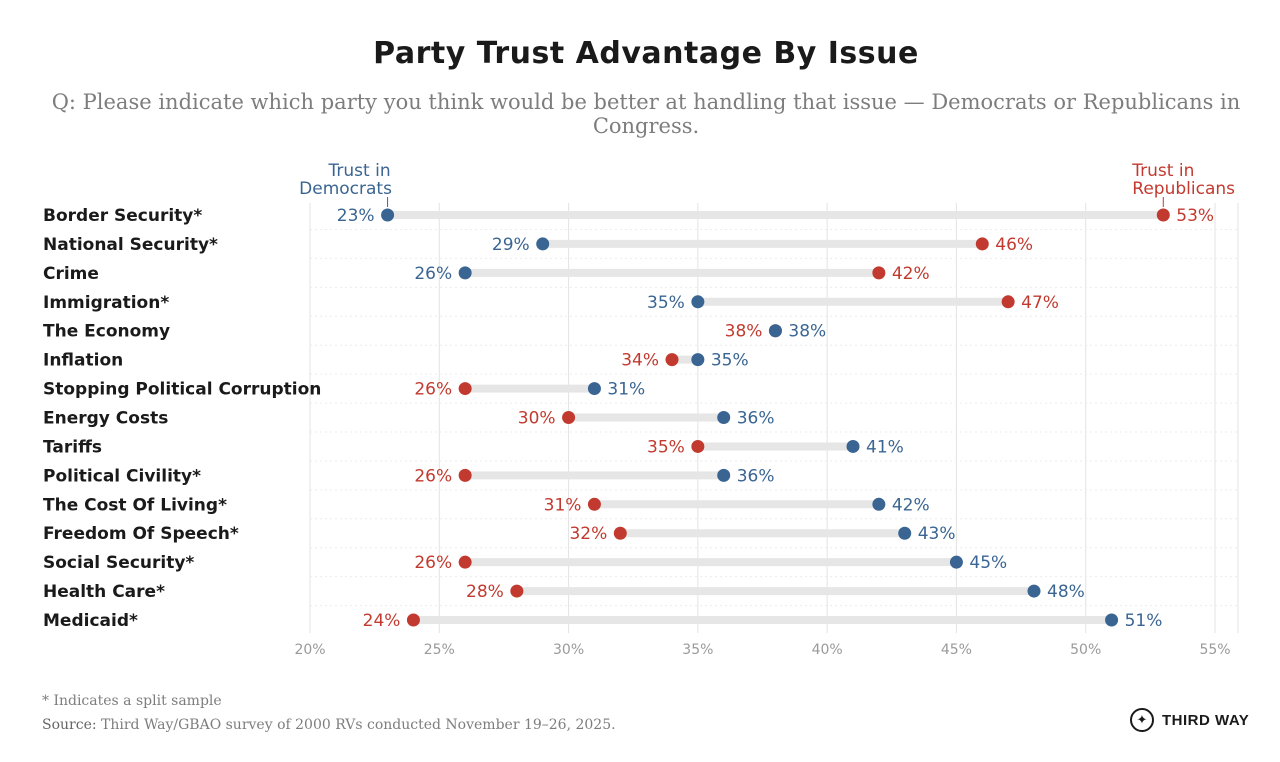  What do you see at coordinates (90, 621) in the screenshot?
I see `category-label: Medicaid*` at bounding box center [90, 621].